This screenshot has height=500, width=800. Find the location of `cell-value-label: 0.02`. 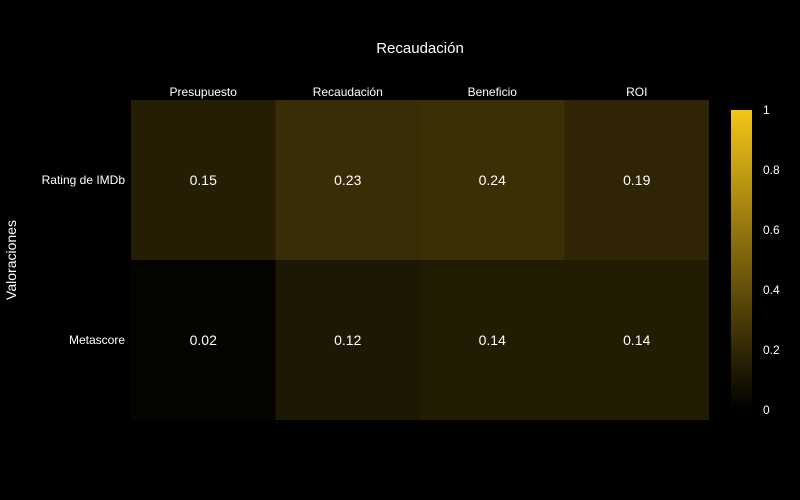

cell-value-label: 0.02 is located at coordinates (203, 340).